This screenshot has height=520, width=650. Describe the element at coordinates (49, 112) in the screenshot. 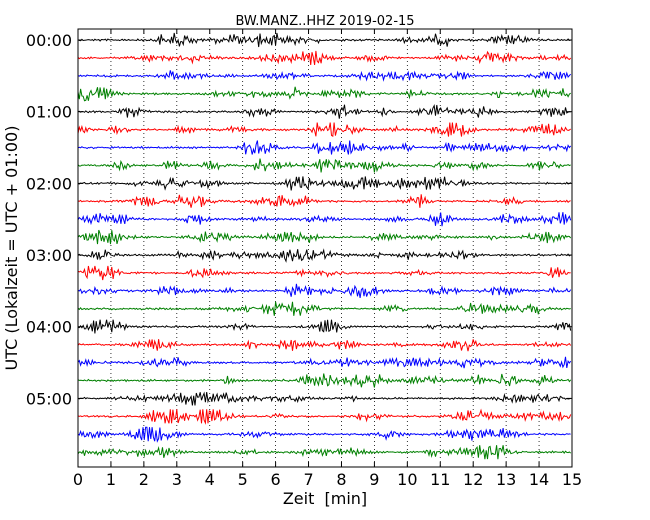

I see `y-tick-label: 01:00` at that location.